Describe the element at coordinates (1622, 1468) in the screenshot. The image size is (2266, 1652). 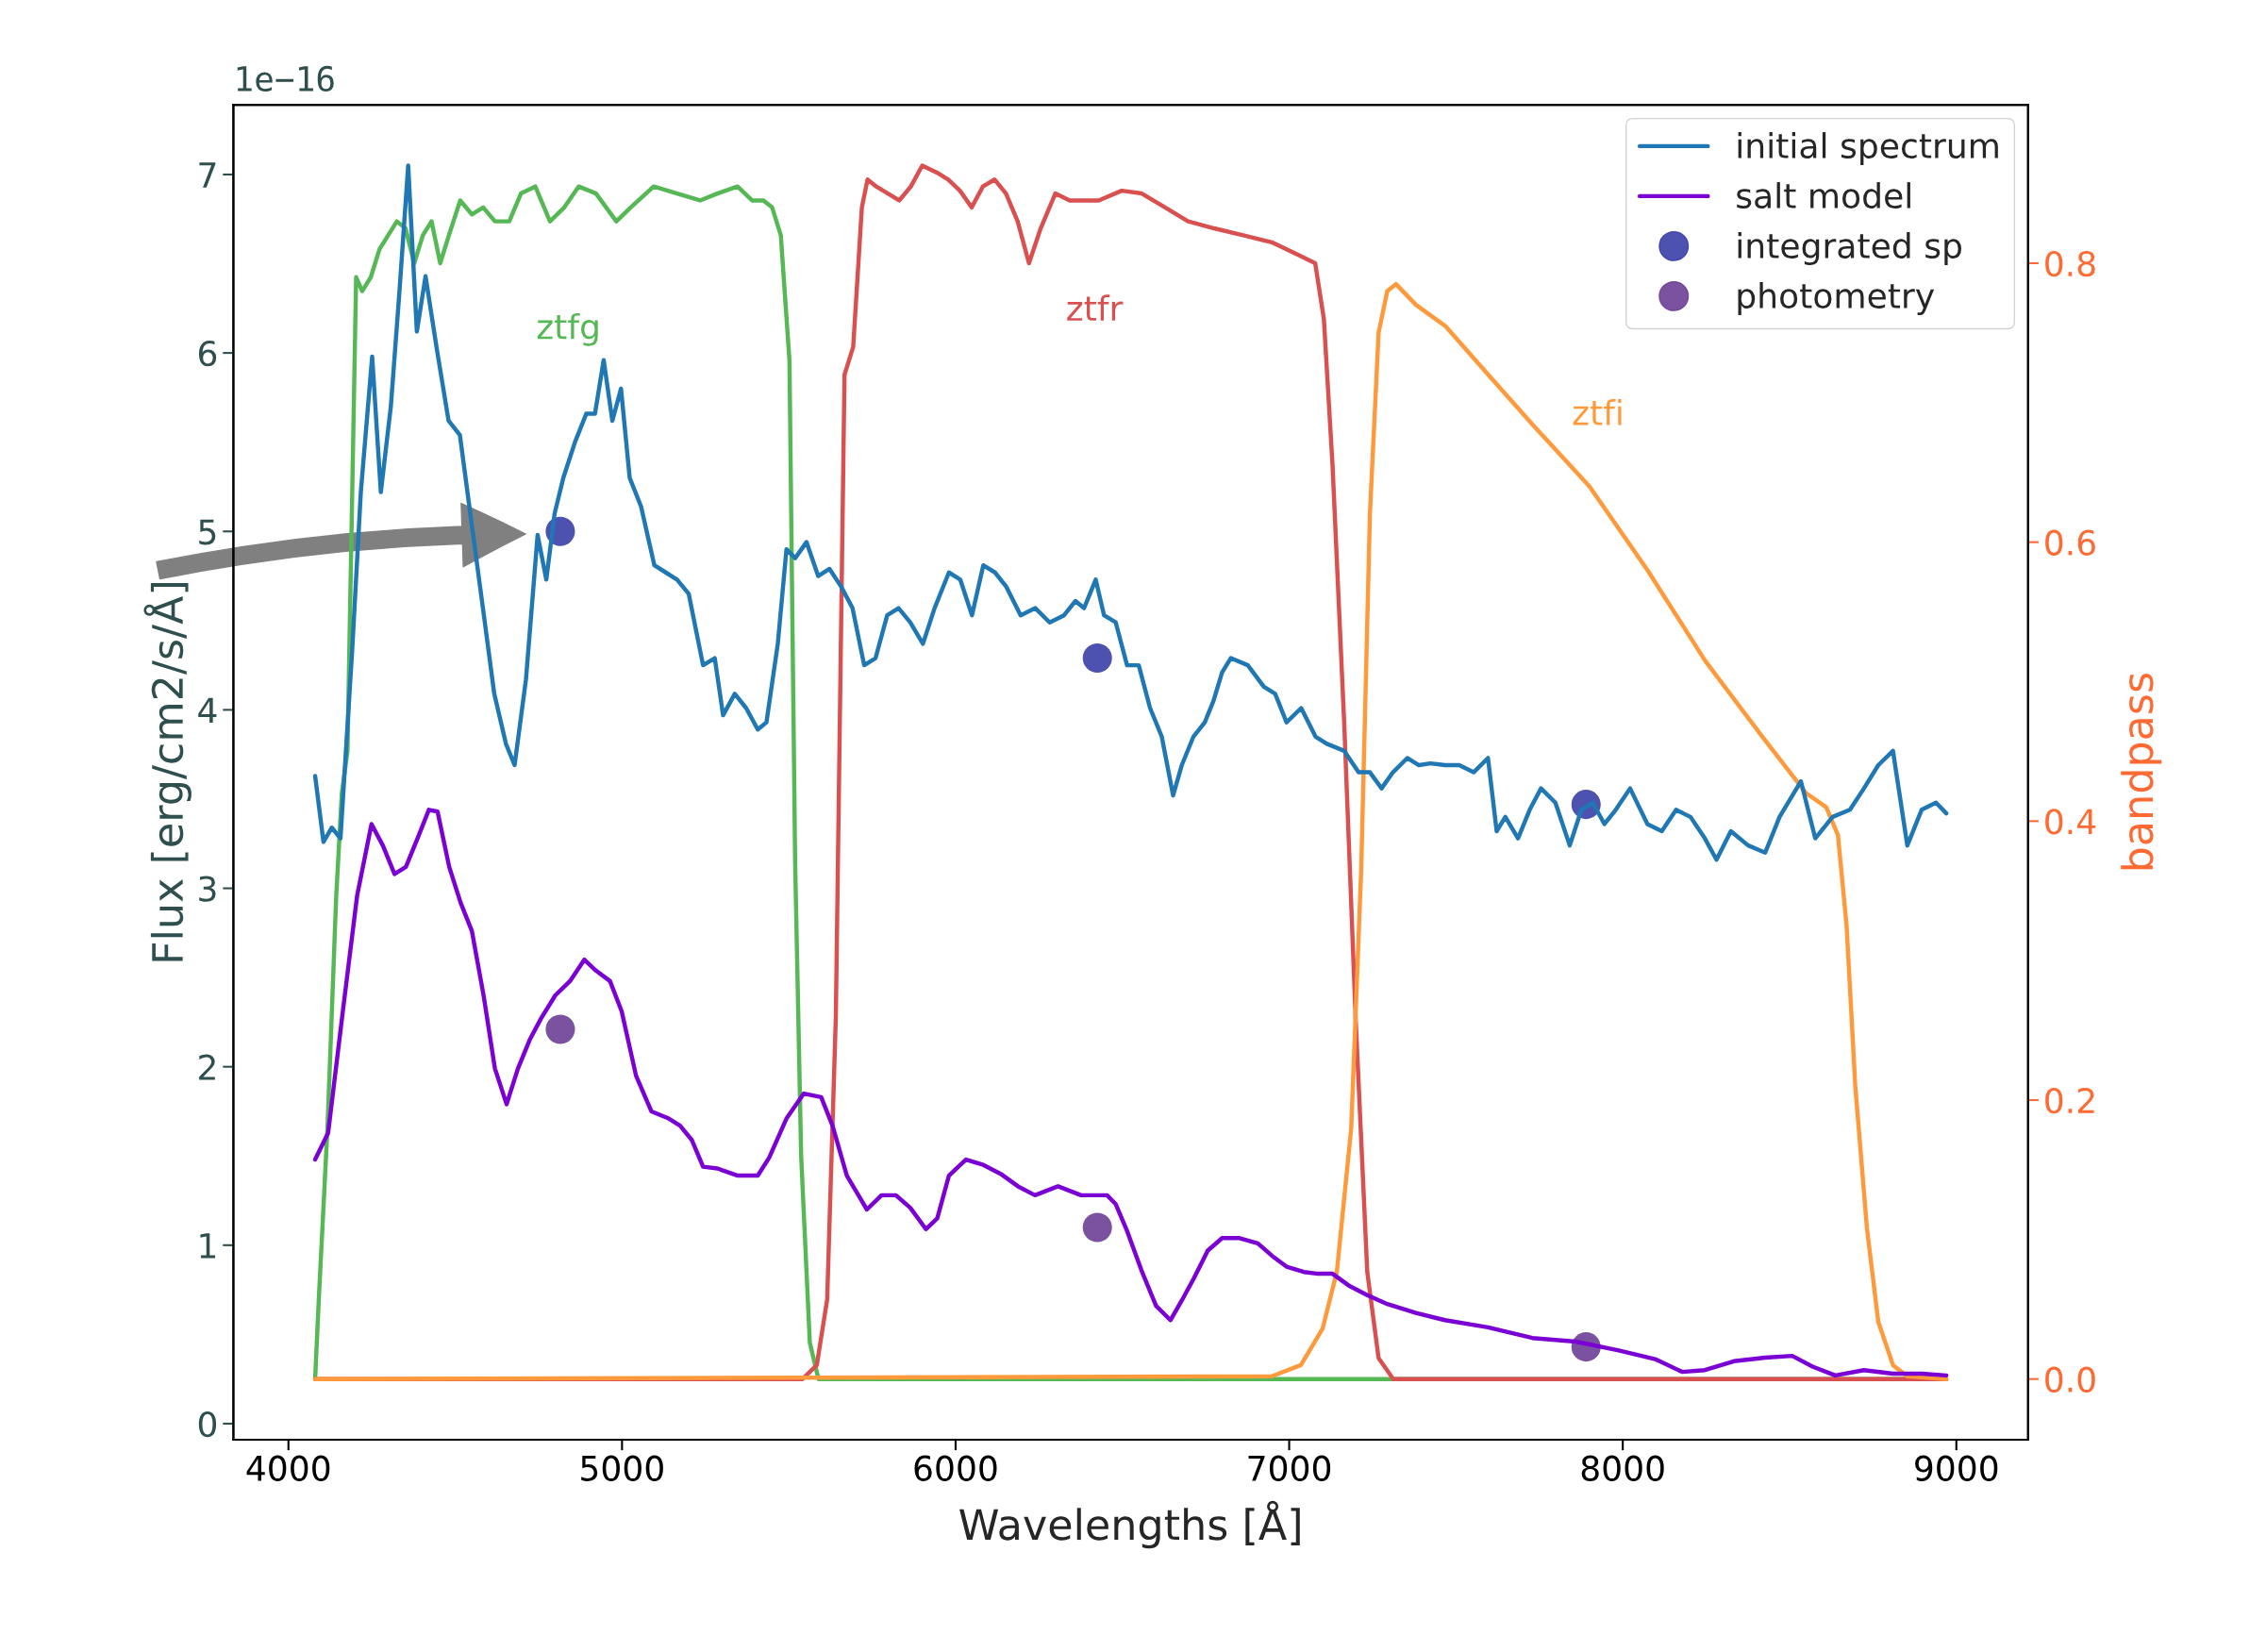
I see `x-tick-label: 8000` at that location.